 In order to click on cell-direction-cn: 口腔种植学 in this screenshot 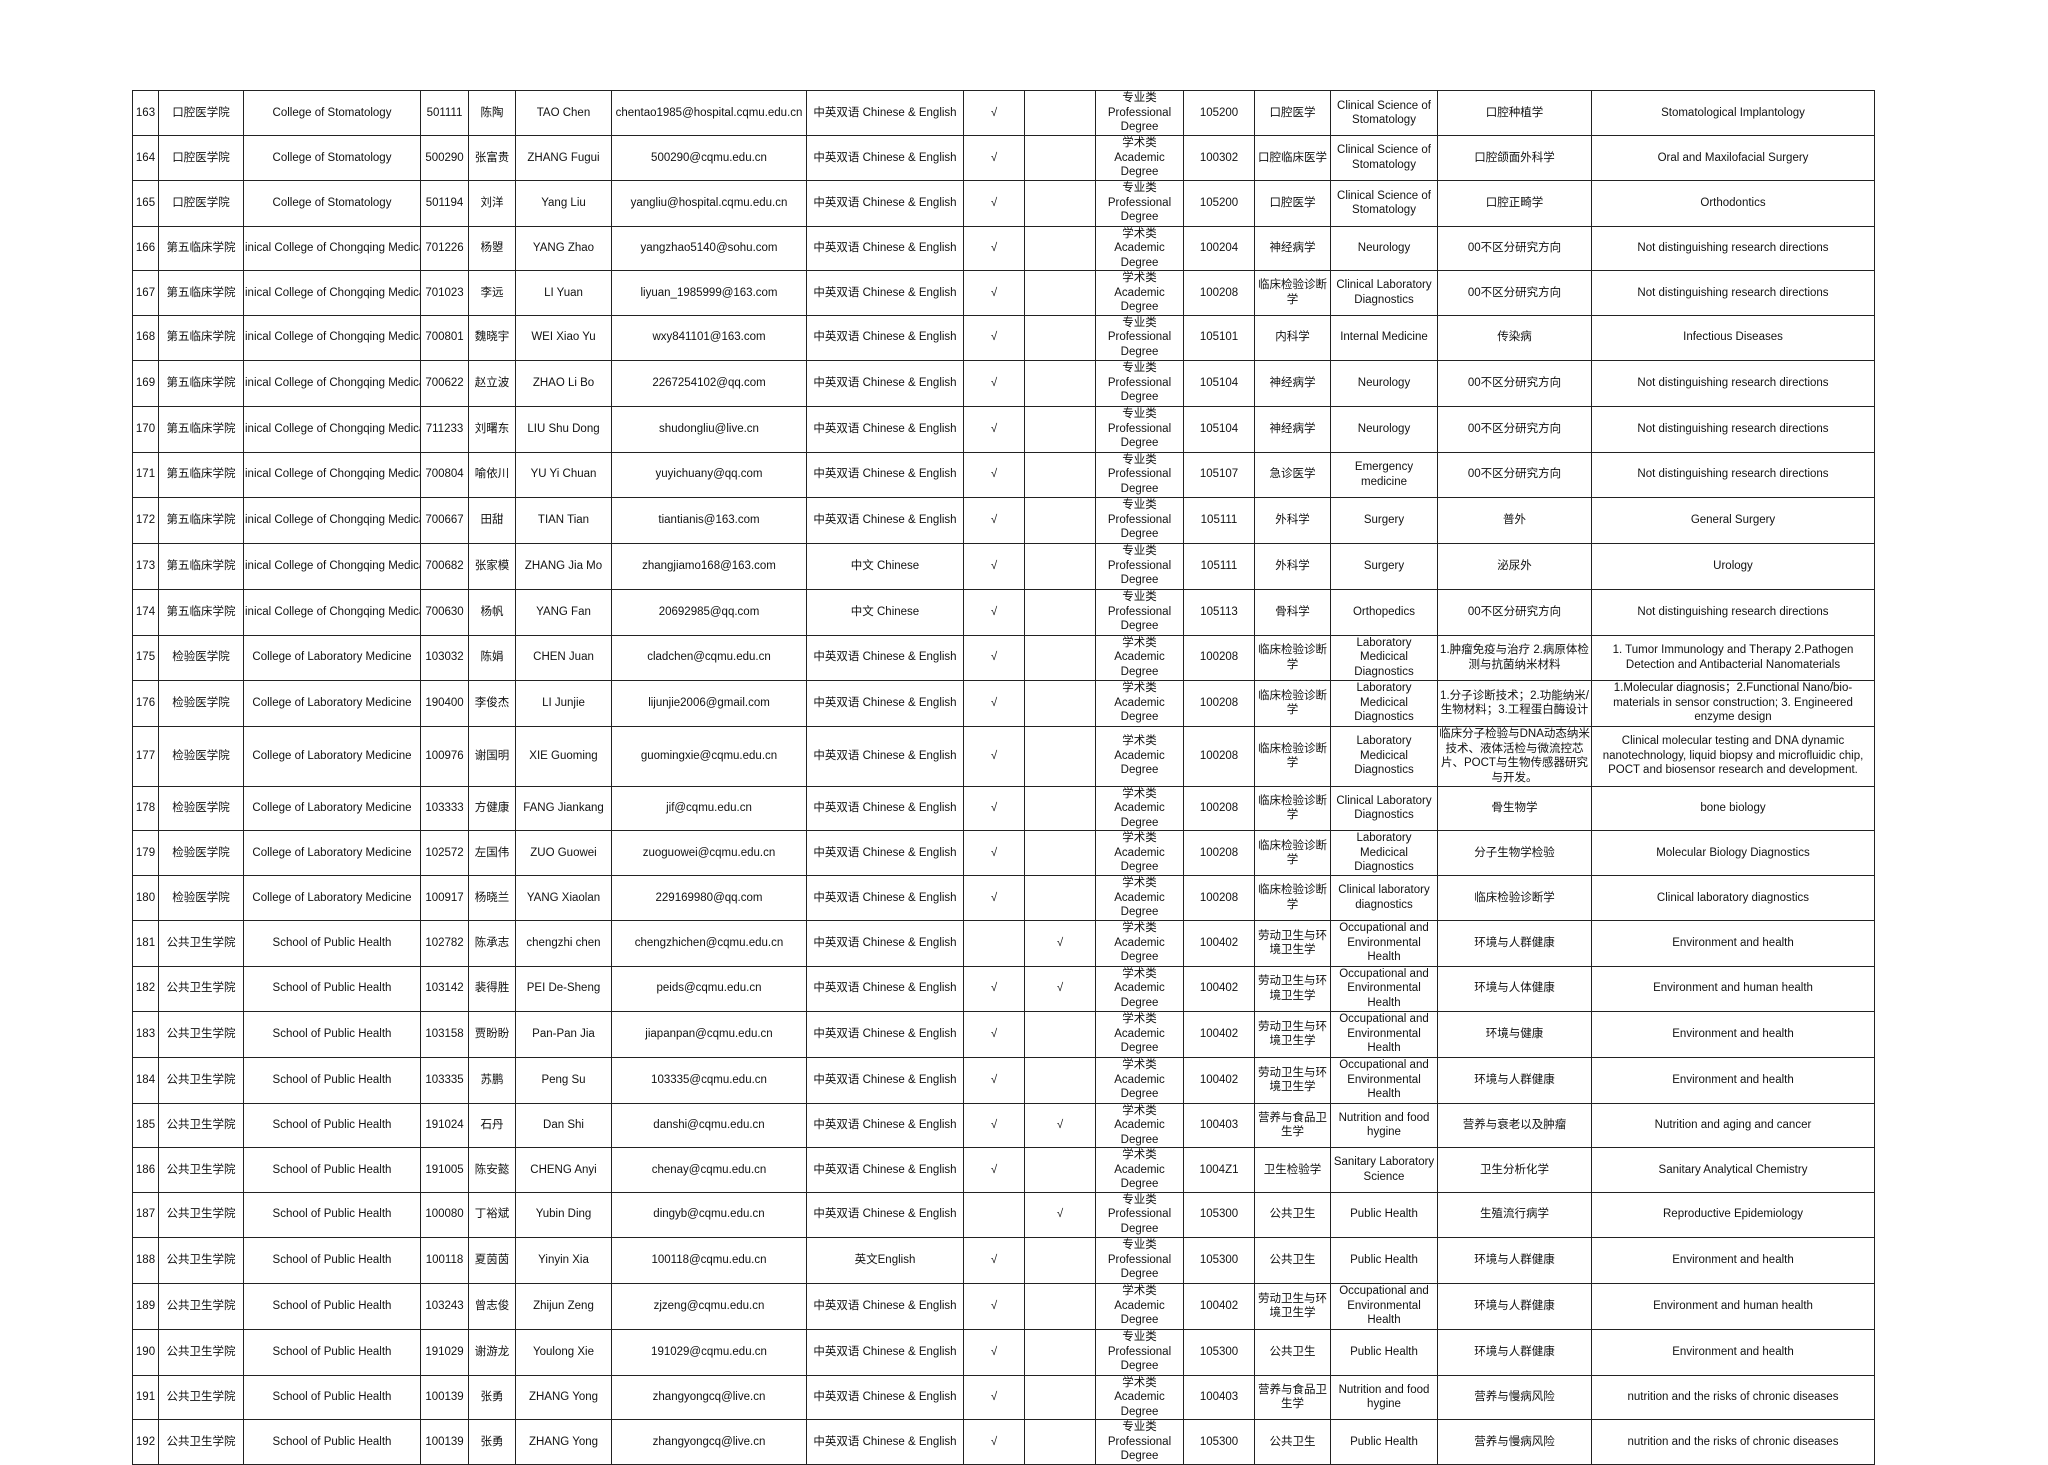, I will do `click(1514, 113)`.